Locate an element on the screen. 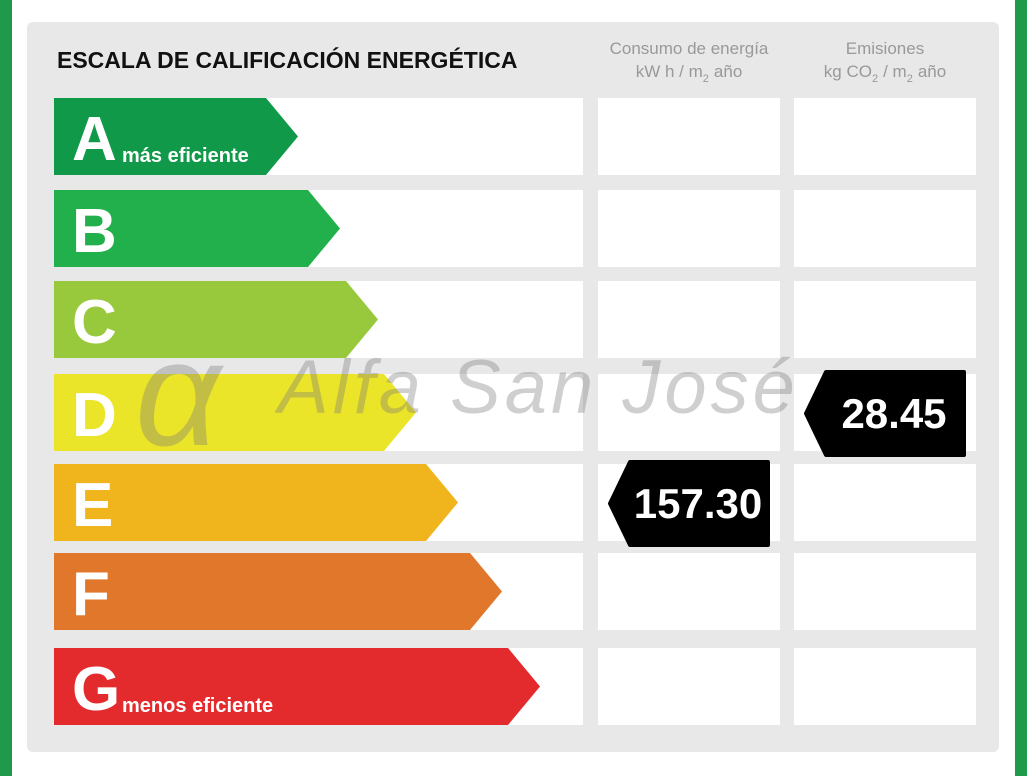 This screenshot has width=1027, height=781. unit-text: / m is located at coordinates (895, 71).